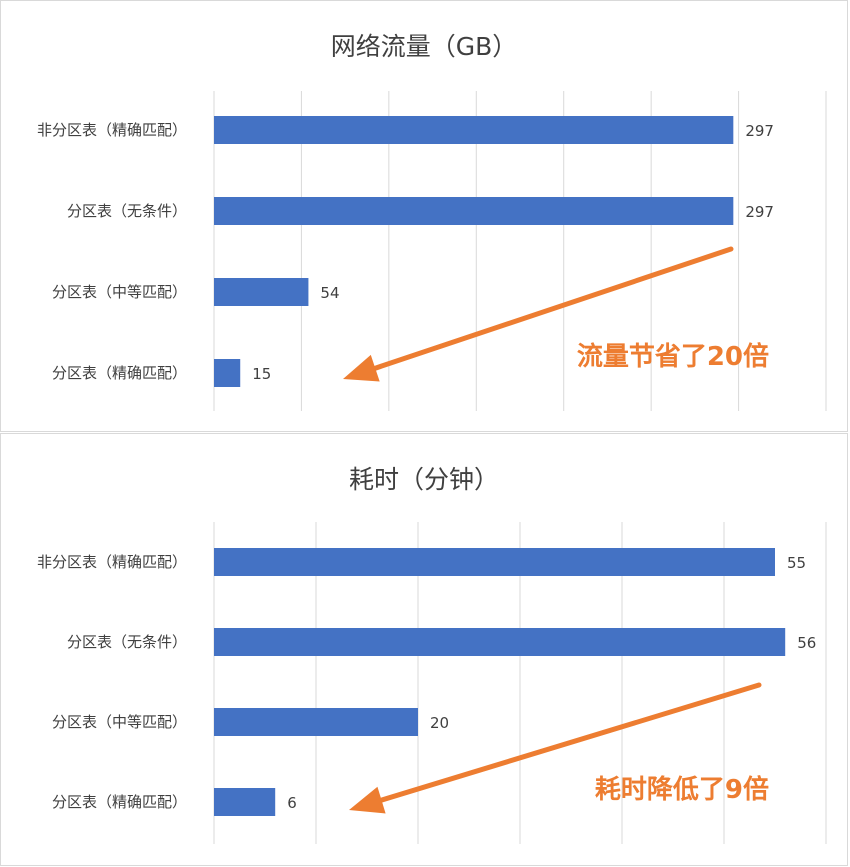 This screenshot has height=867, width=850. What do you see at coordinates (424, 46) in the screenshot?
I see `chart-title: 网络流量（GB）` at bounding box center [424, 46].